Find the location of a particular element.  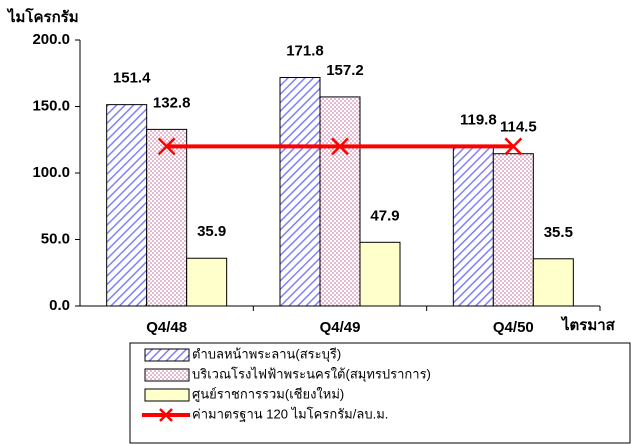

y-tick-label: 0.0 is located at coordinates (59, 305).